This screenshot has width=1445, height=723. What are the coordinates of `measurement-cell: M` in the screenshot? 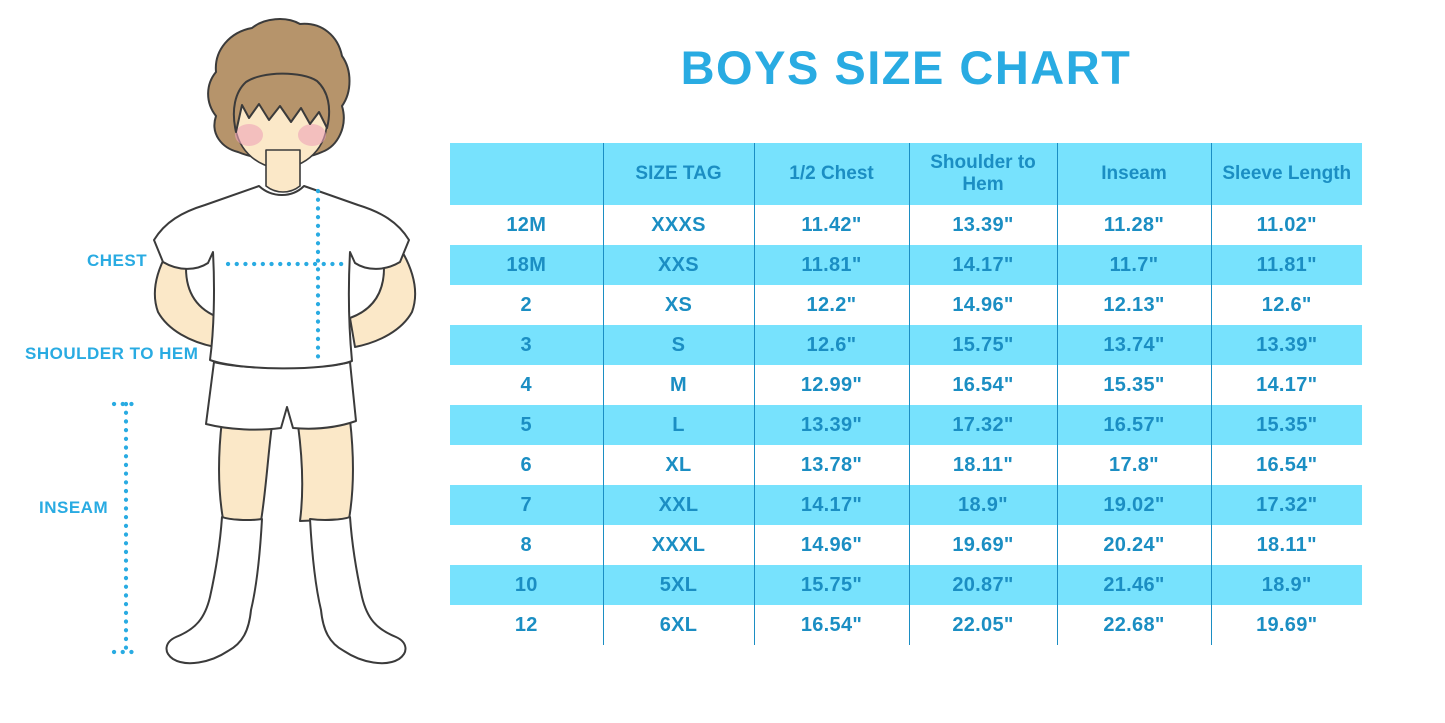 It's located at (678, 385).